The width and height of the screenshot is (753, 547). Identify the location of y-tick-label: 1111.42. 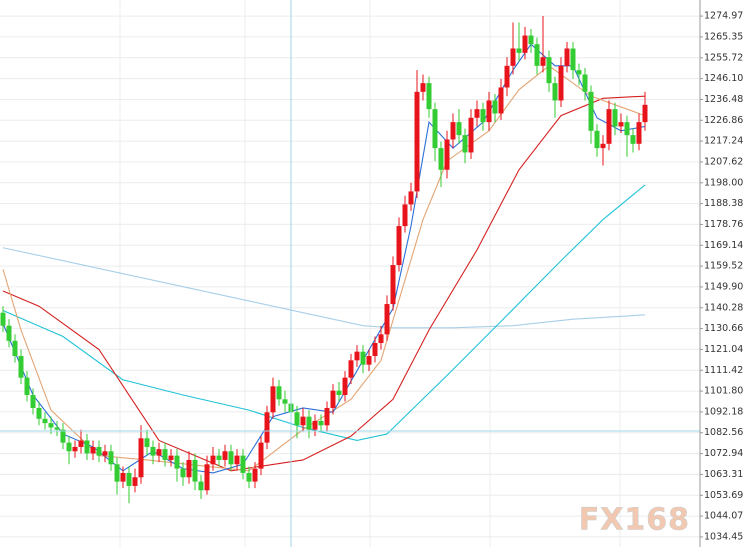
(723, 370).